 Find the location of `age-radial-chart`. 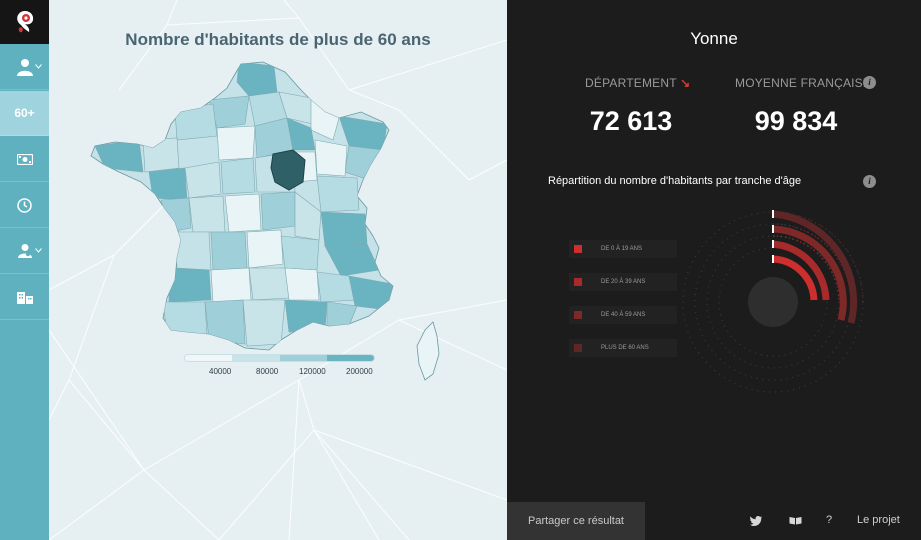

age-radial-chart is located at coordinates (773, 301).